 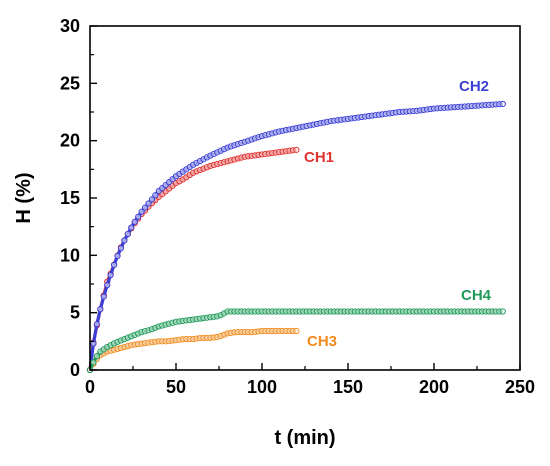 I want to click on x-tick-label: 100, so click(x=262, y=387).